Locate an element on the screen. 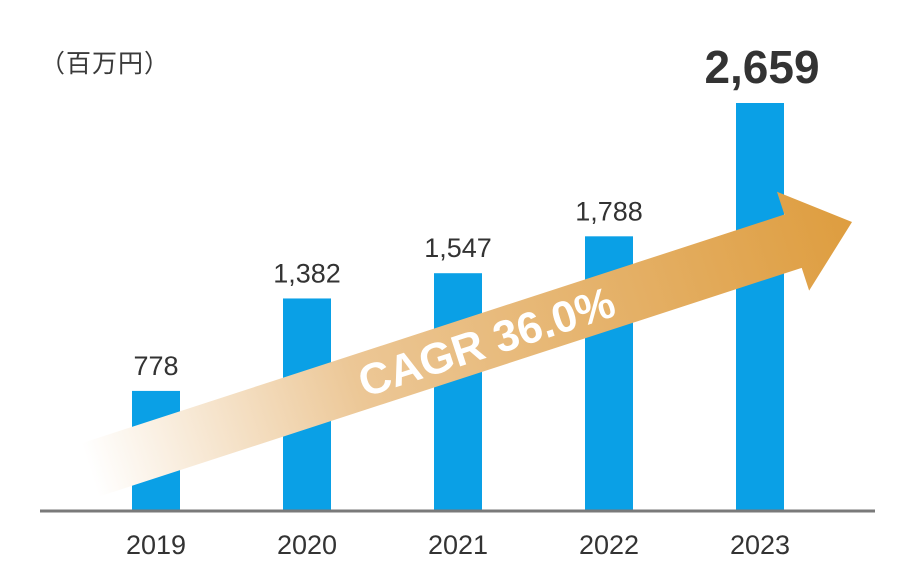 This screenshot has width=898, height=571. x-tick-2020: 2020 is located at coordinates (307, 545).